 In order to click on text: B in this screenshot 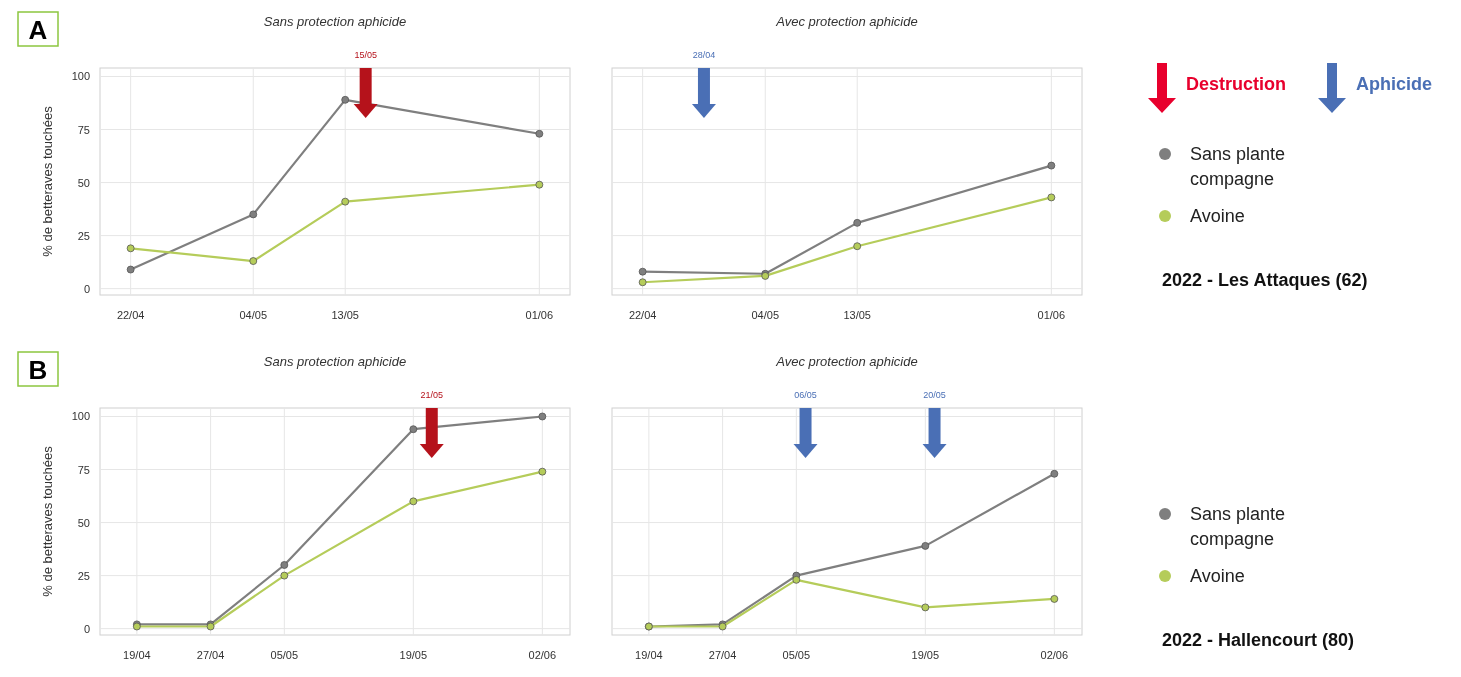, I will do `click(38, 370)`.